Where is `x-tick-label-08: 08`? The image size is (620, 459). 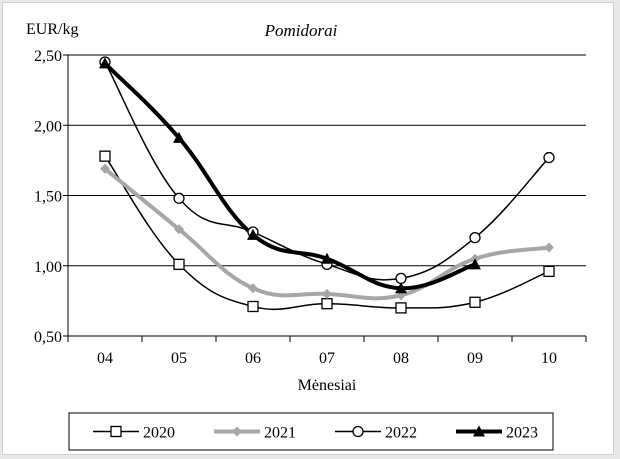
x-tick-label-08: 08 is located at coordinates (401, 358).